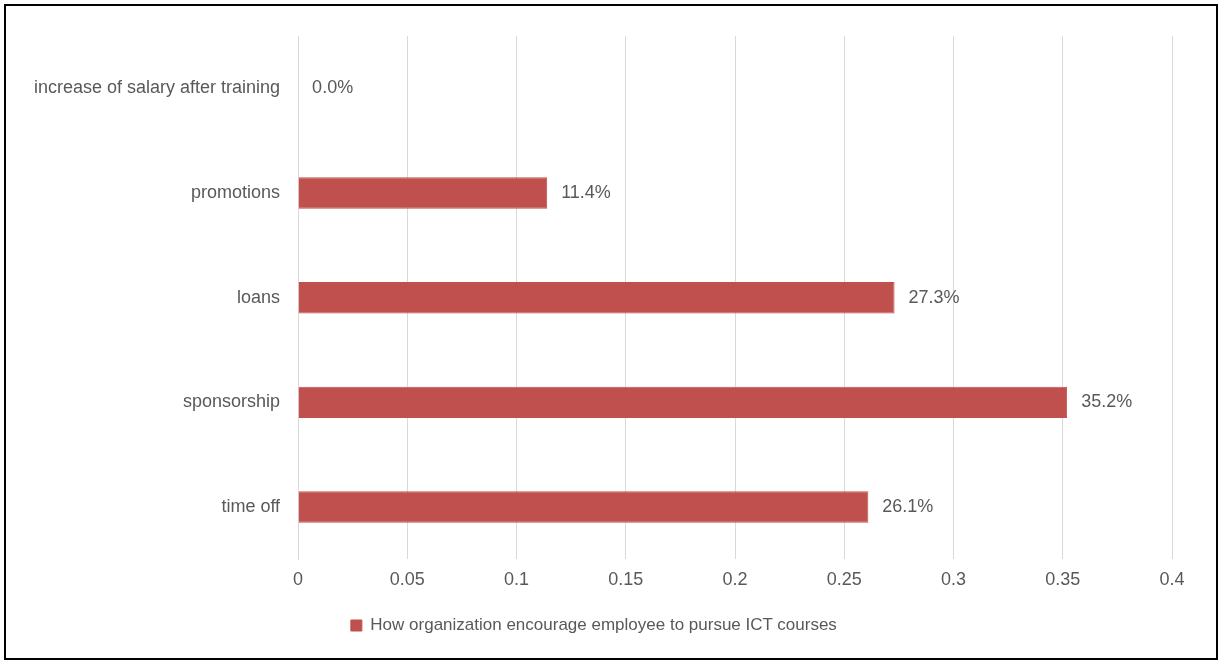  What do you see at coordinates (1107, 401) in the screenshot?
I see `data-label: 35.2%` at bounding box center [1107, 401].